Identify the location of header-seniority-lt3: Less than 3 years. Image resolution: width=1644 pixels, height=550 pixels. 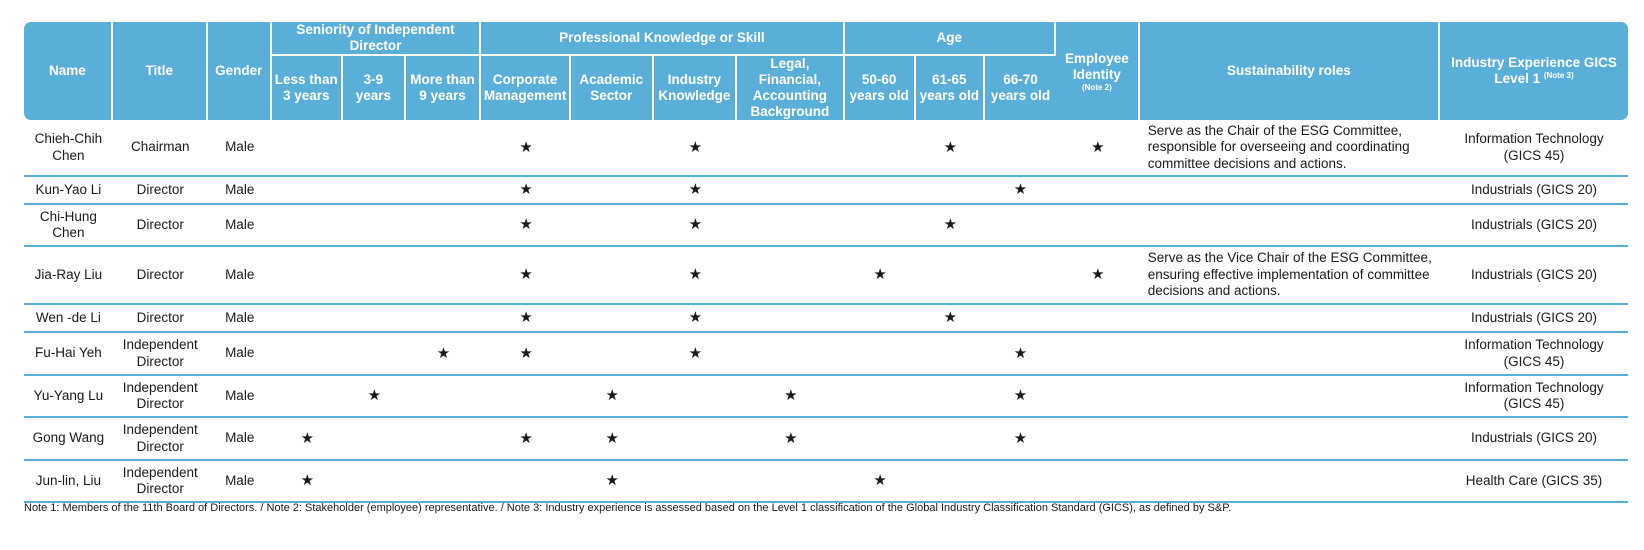
(307, 87).